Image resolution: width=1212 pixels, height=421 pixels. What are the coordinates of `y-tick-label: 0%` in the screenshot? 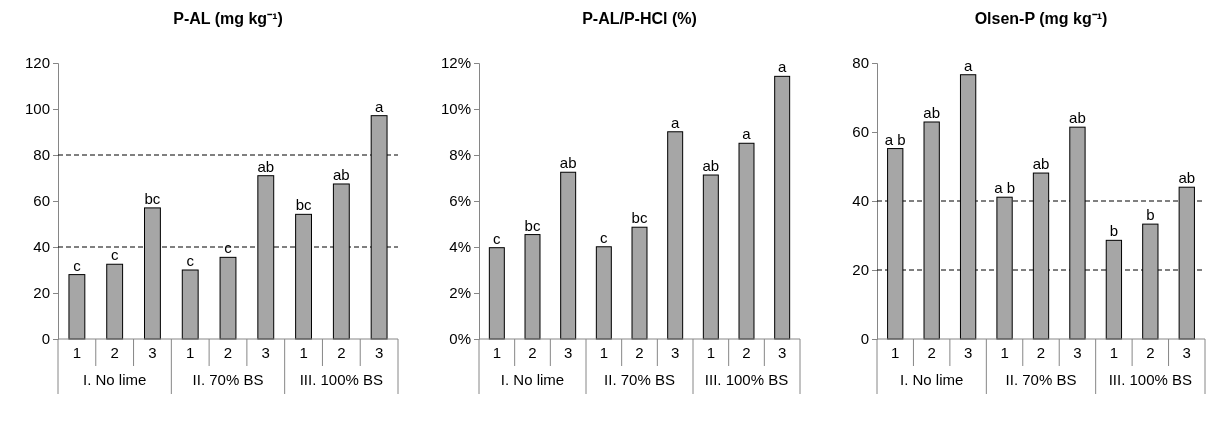 It's located at (460, 339).